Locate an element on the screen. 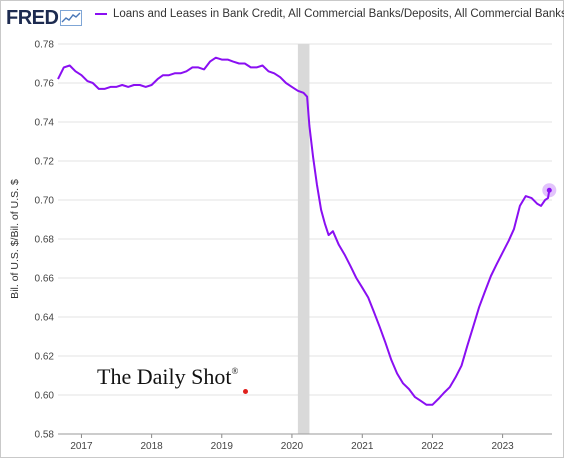 The height and width of the screenshot is (458, 564). line-chart-icon is located at coordinates (71, 18).